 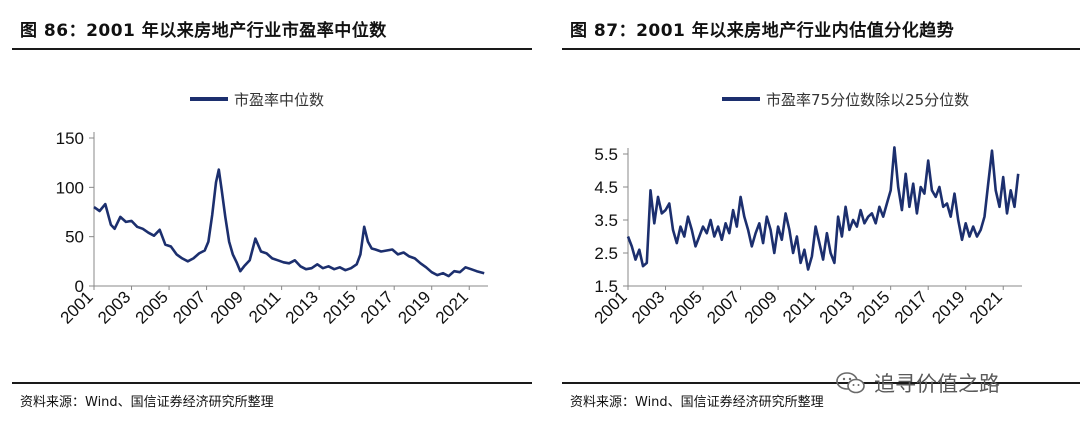 What do you see at coordinates (279, 100) in the screenshot?
I see `legend-label: 市盈率中位数` at bounding box center [279, 100].